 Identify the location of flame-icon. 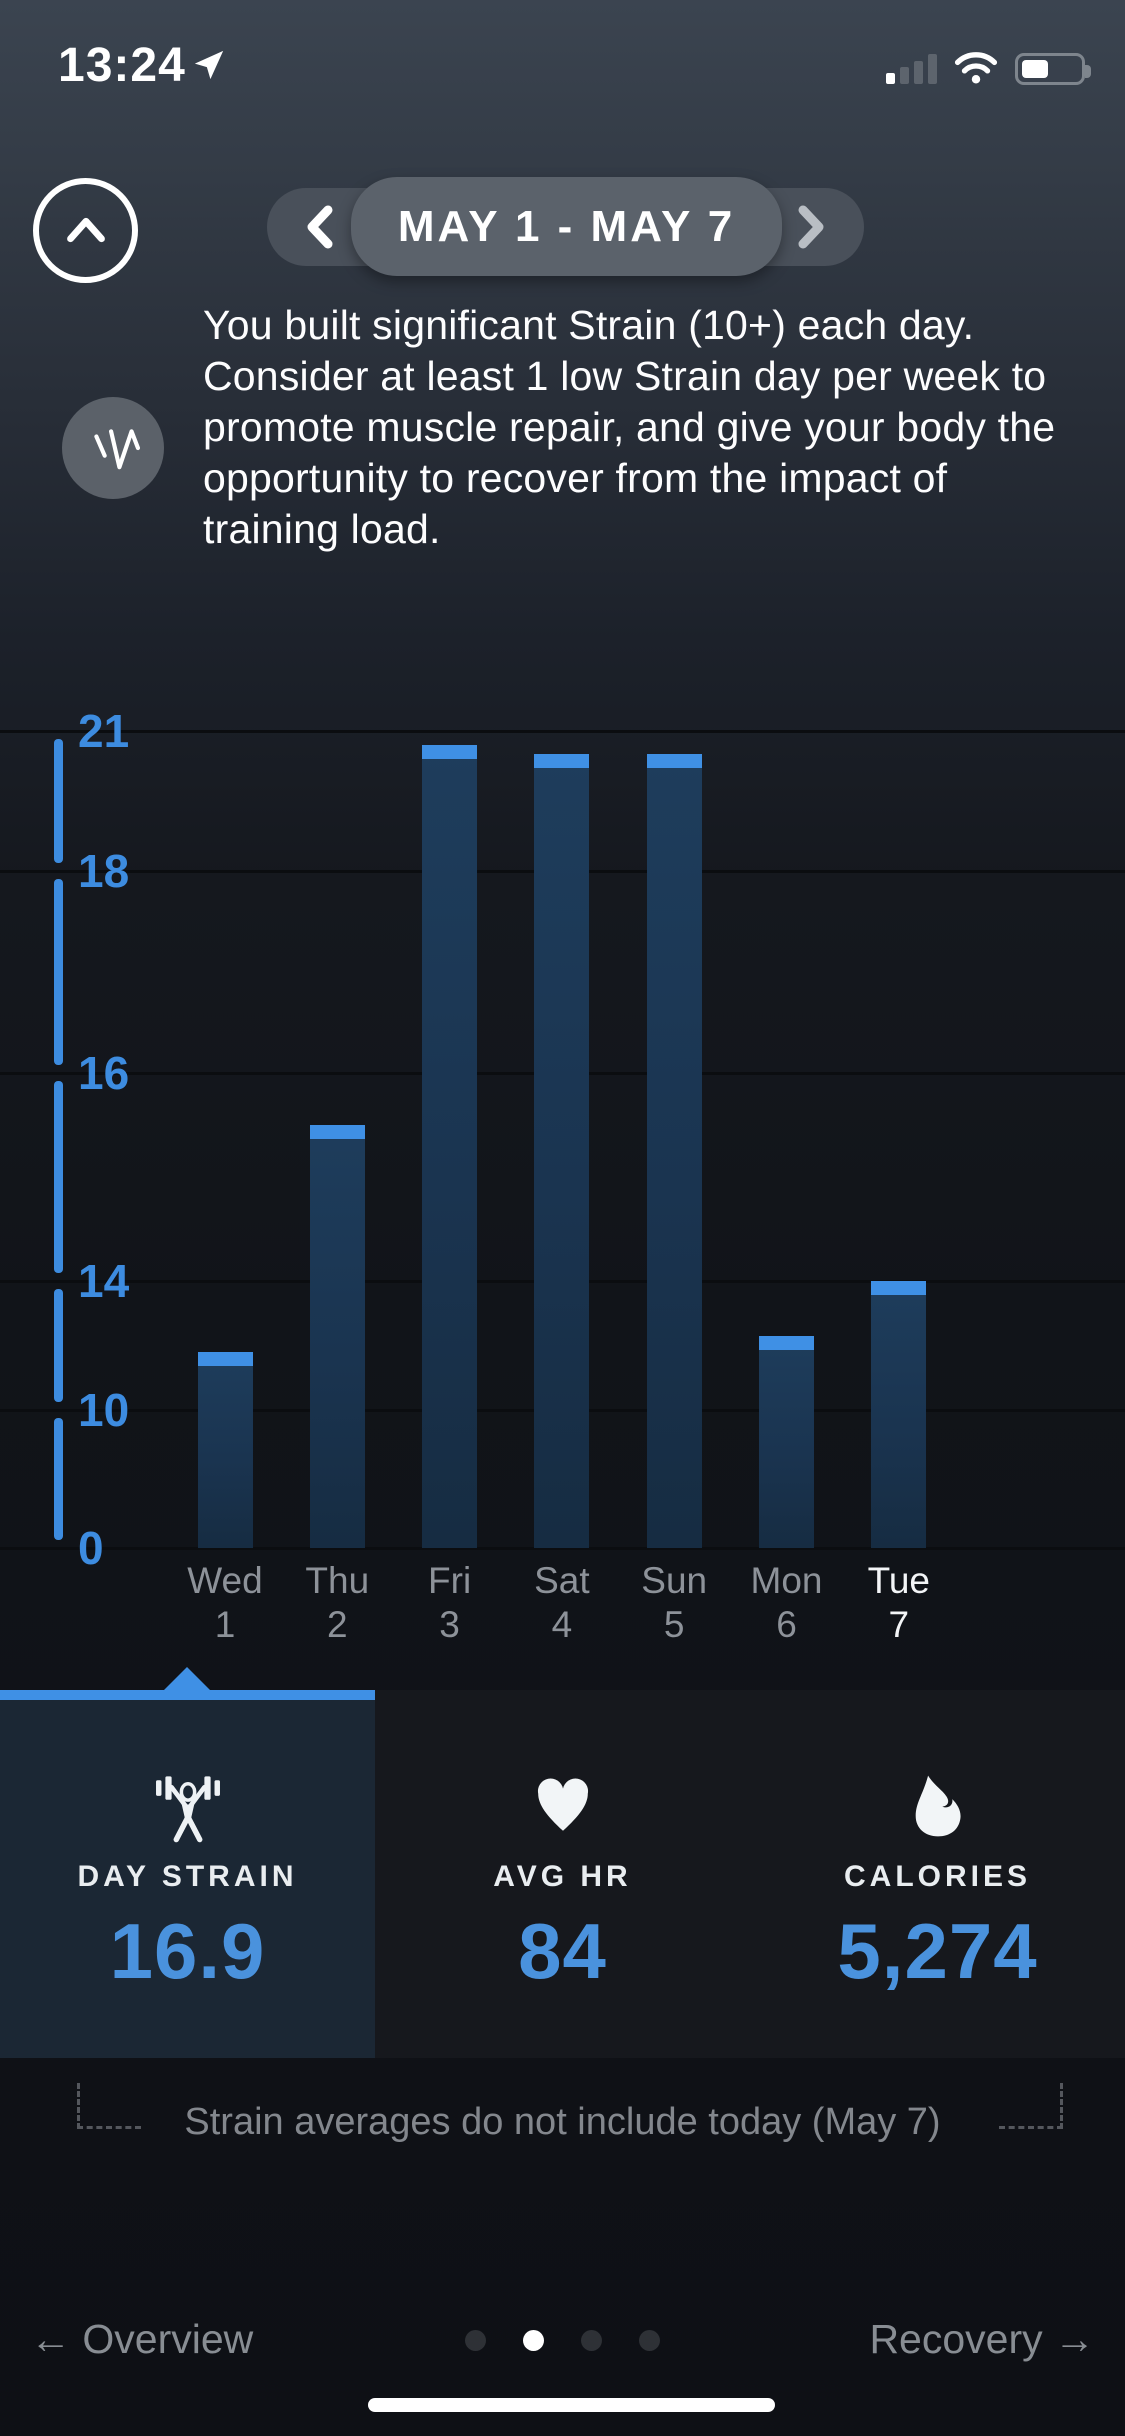
(938, 1806).